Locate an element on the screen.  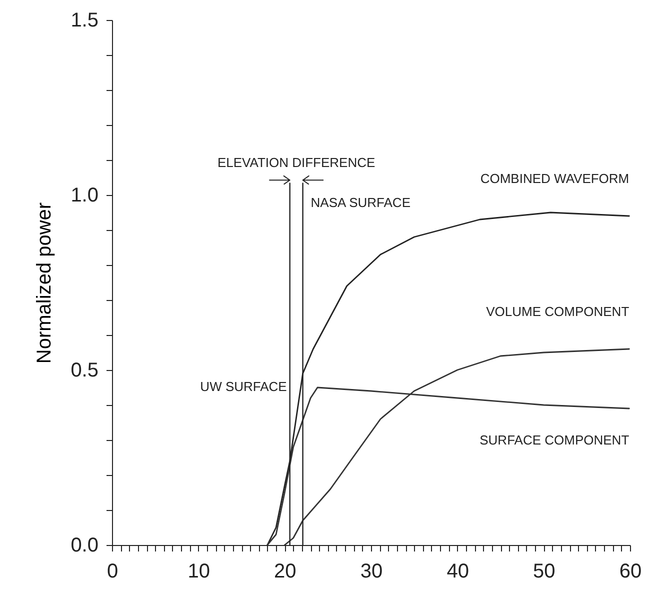
text: COMBINED WAVEFORM is located at coordinates (555, 178).